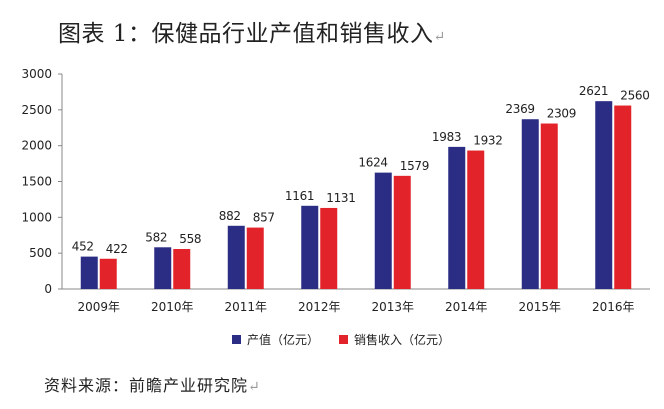 This screenshot has width=664, height=409. What do you see at coordinates (40, 253) in the screenshot?
I see `y-tick-label: 500` at bounding box center [40, 253].